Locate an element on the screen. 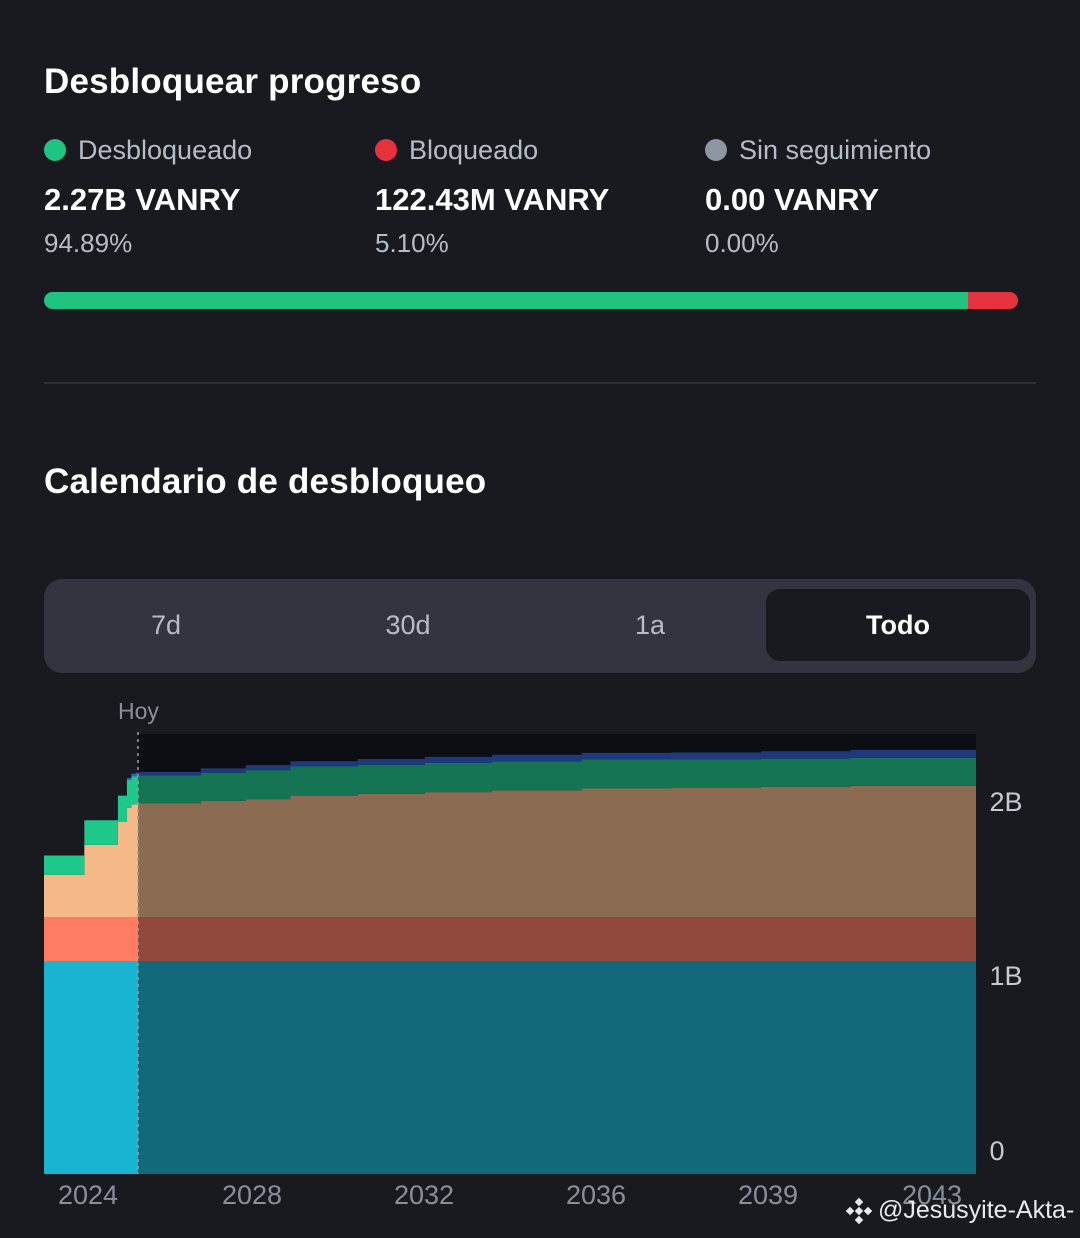 This screenshot has height=1238, width=1080. locked-label: Bloqueado is located at coordinates (474, 149).